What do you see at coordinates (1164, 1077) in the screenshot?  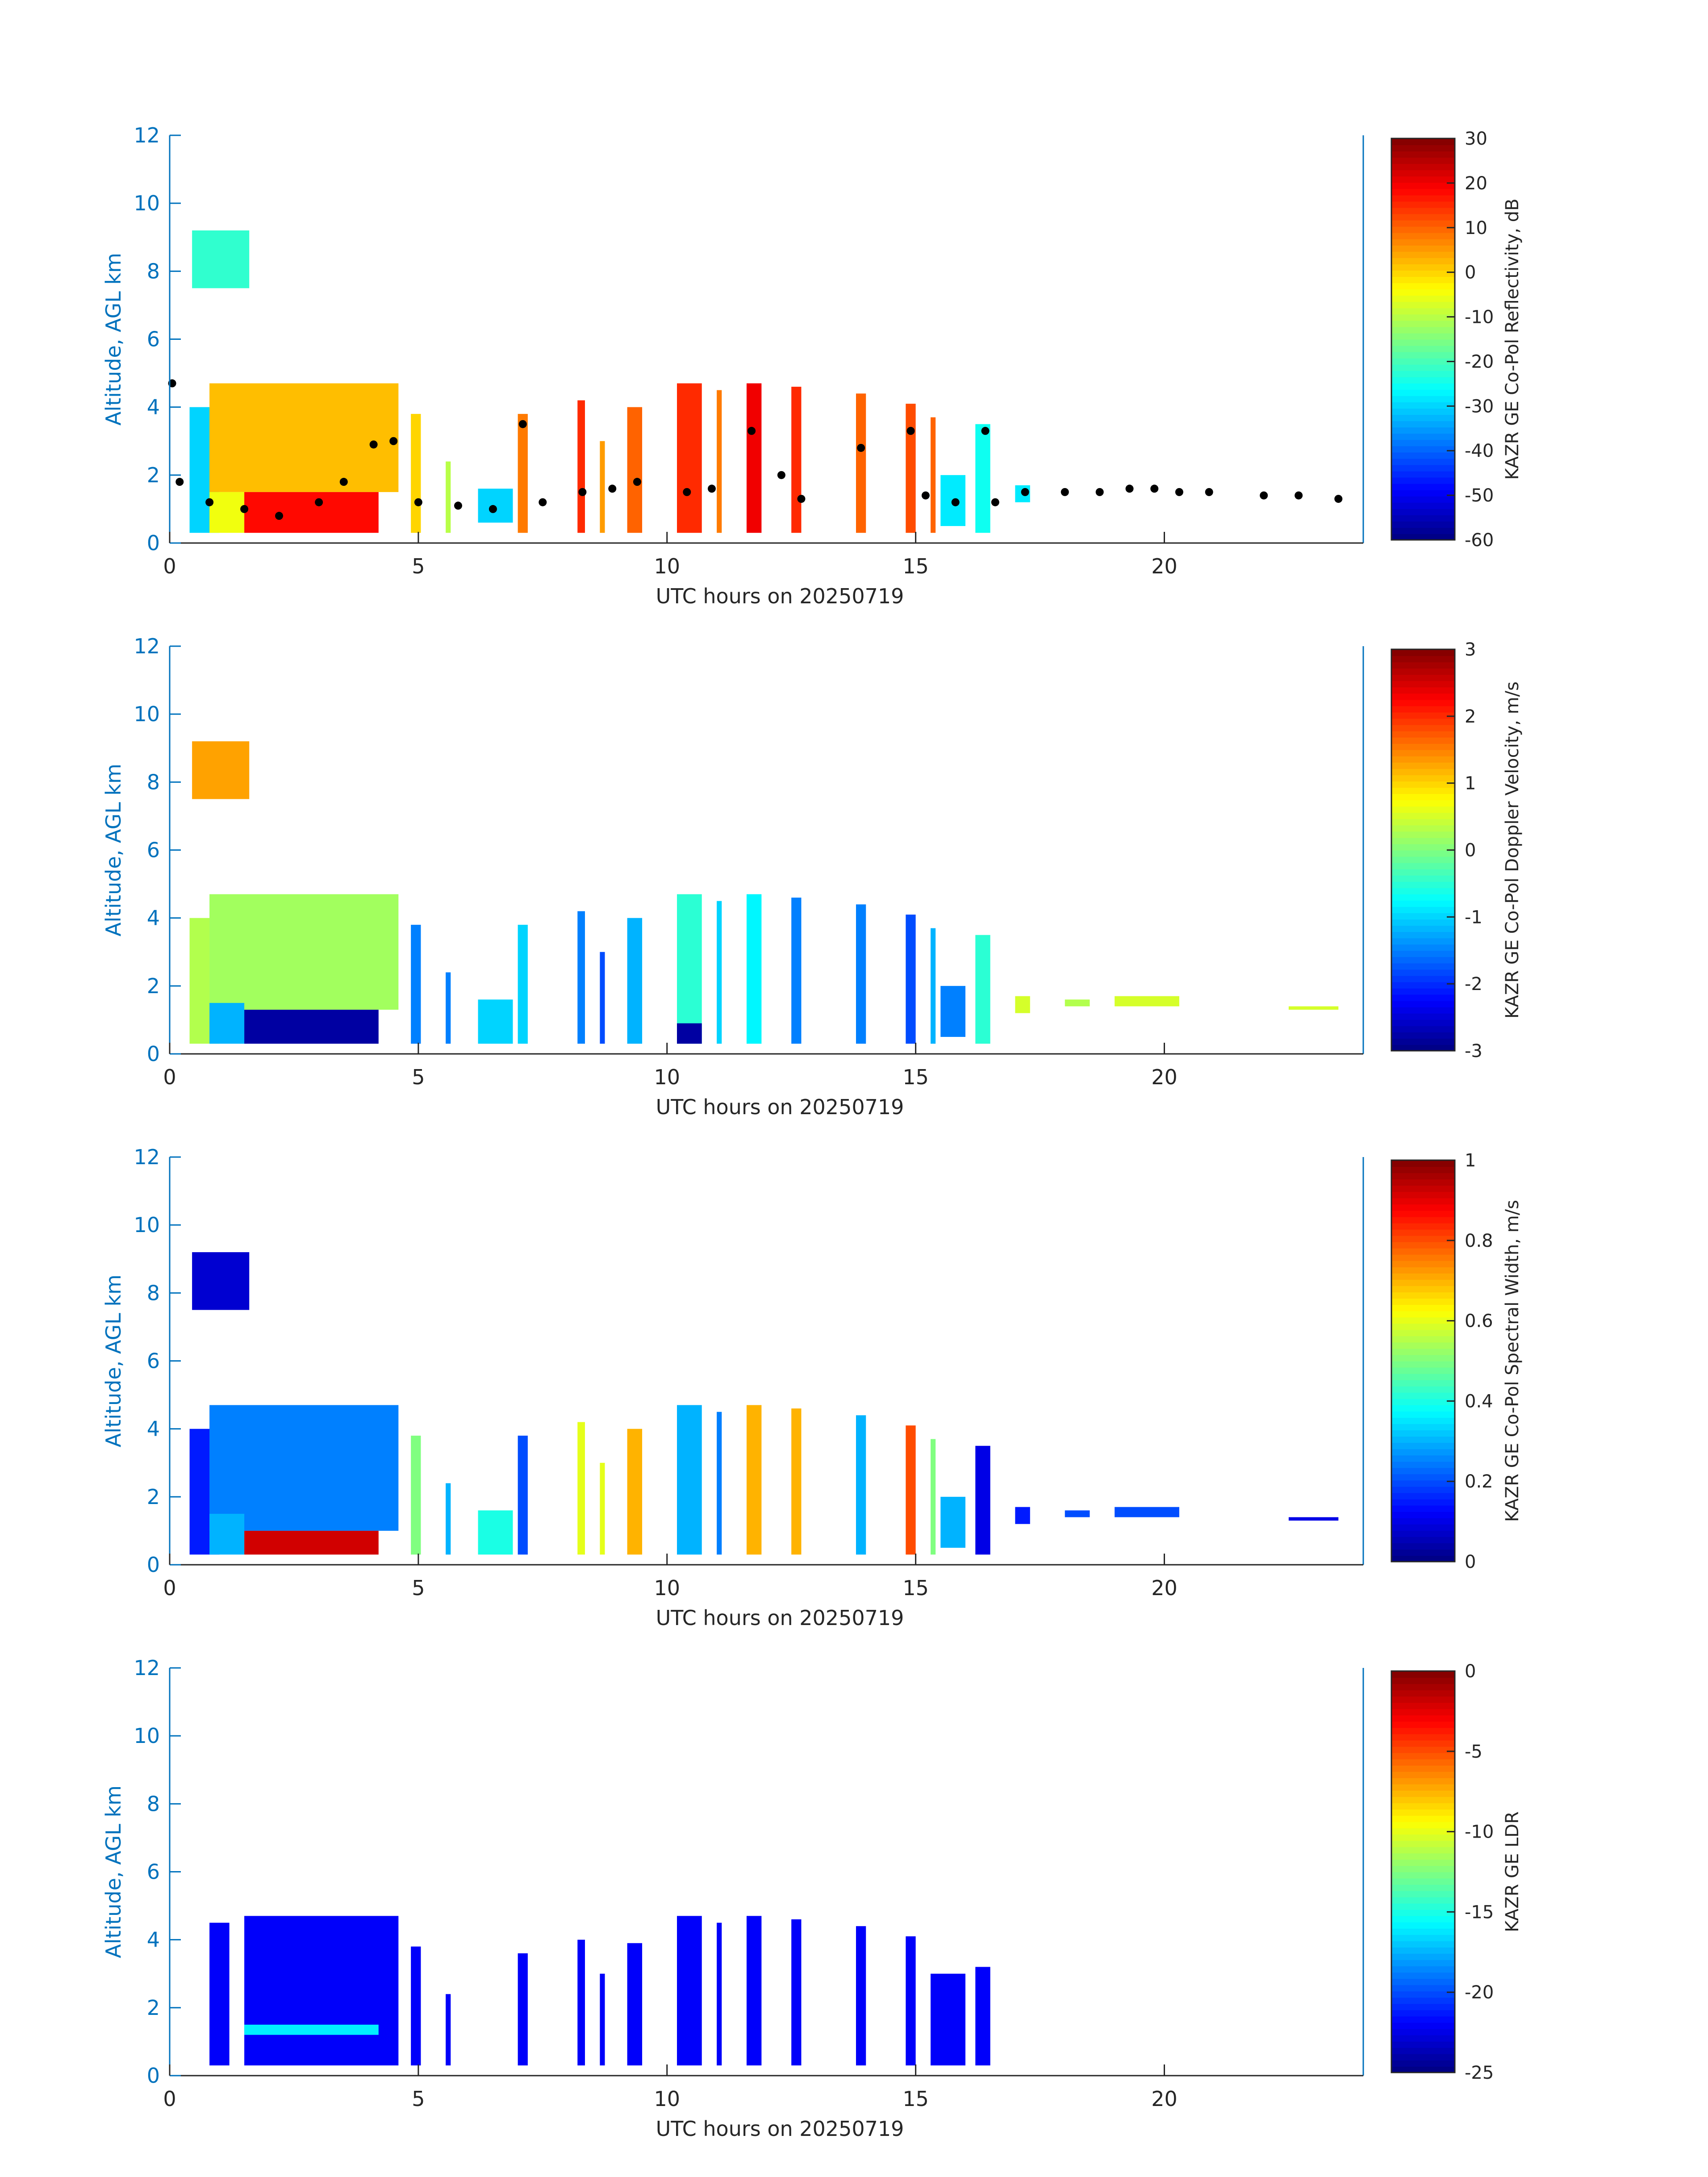 I see `x-tick-label: 20` at bounding box center [1164, 1077].